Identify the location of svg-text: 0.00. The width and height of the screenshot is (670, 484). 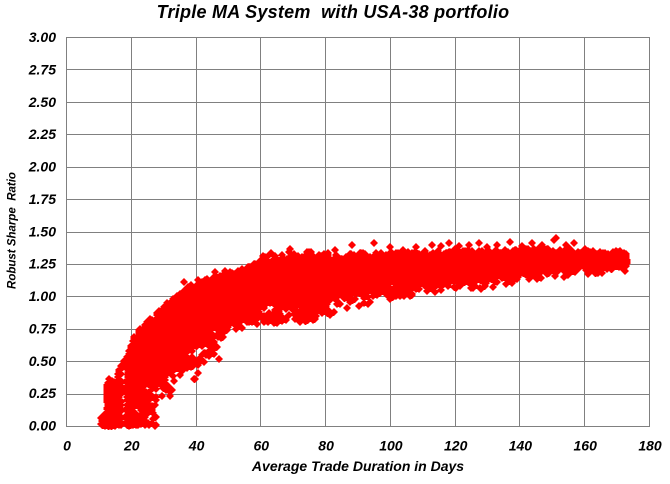
(42, 426).